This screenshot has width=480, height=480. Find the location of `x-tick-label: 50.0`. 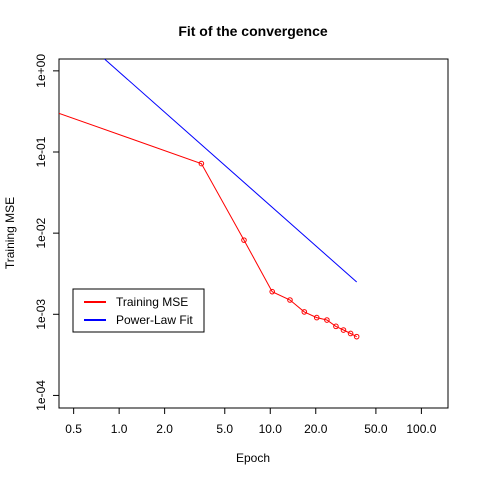

x-tick-label: 50.0 is located at coordinates (376, 429).